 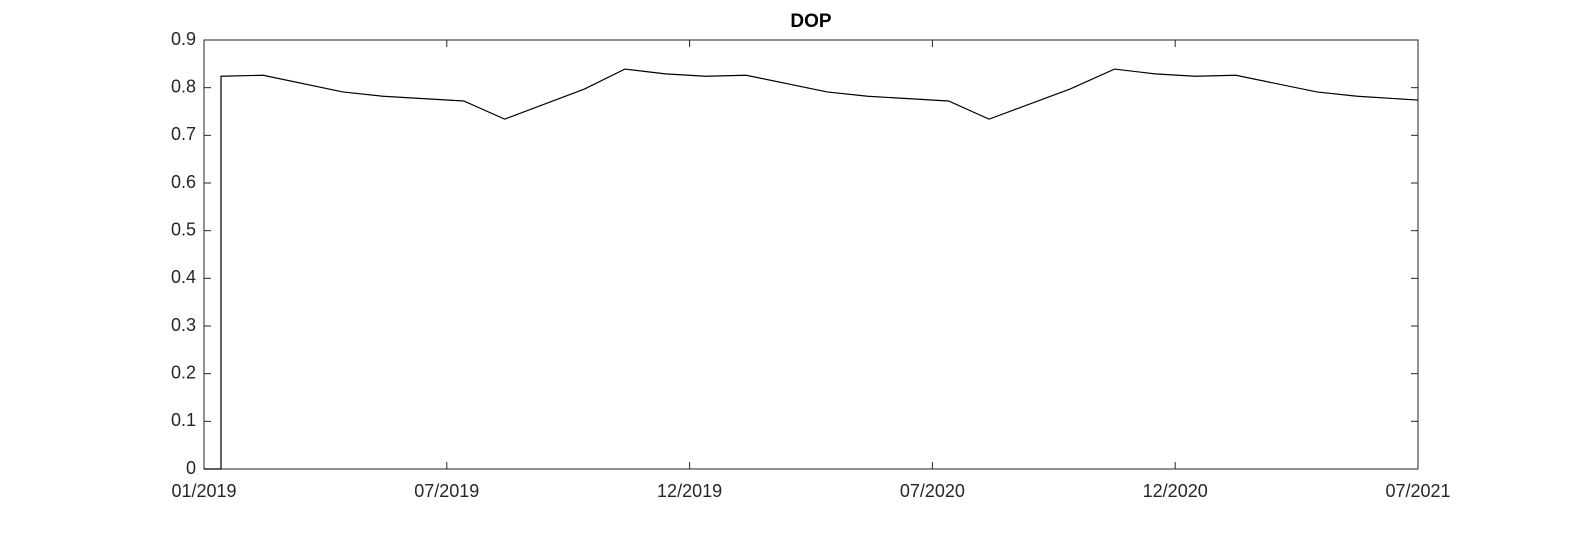 What do you see at coordinates (183, 325) in the screenshot?
I see `y-tick-label: 0.3` at bounding box center [183, 325].